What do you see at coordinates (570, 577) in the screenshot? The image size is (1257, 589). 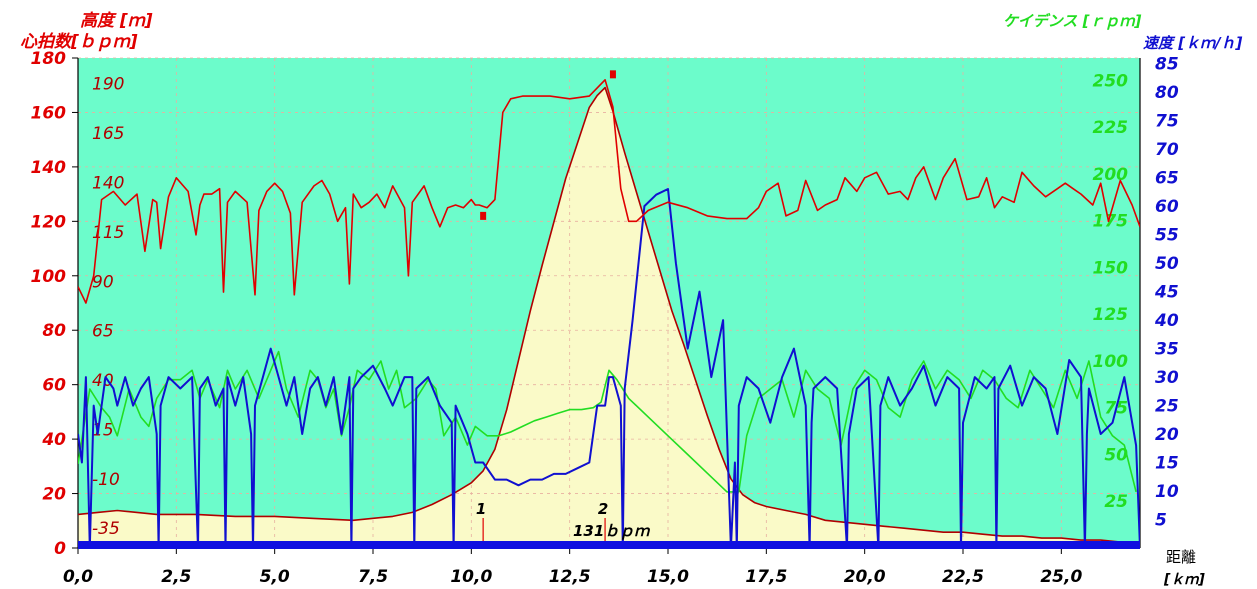 I see `tick-label-distance: 12,5` at bounding box center [570, 577].